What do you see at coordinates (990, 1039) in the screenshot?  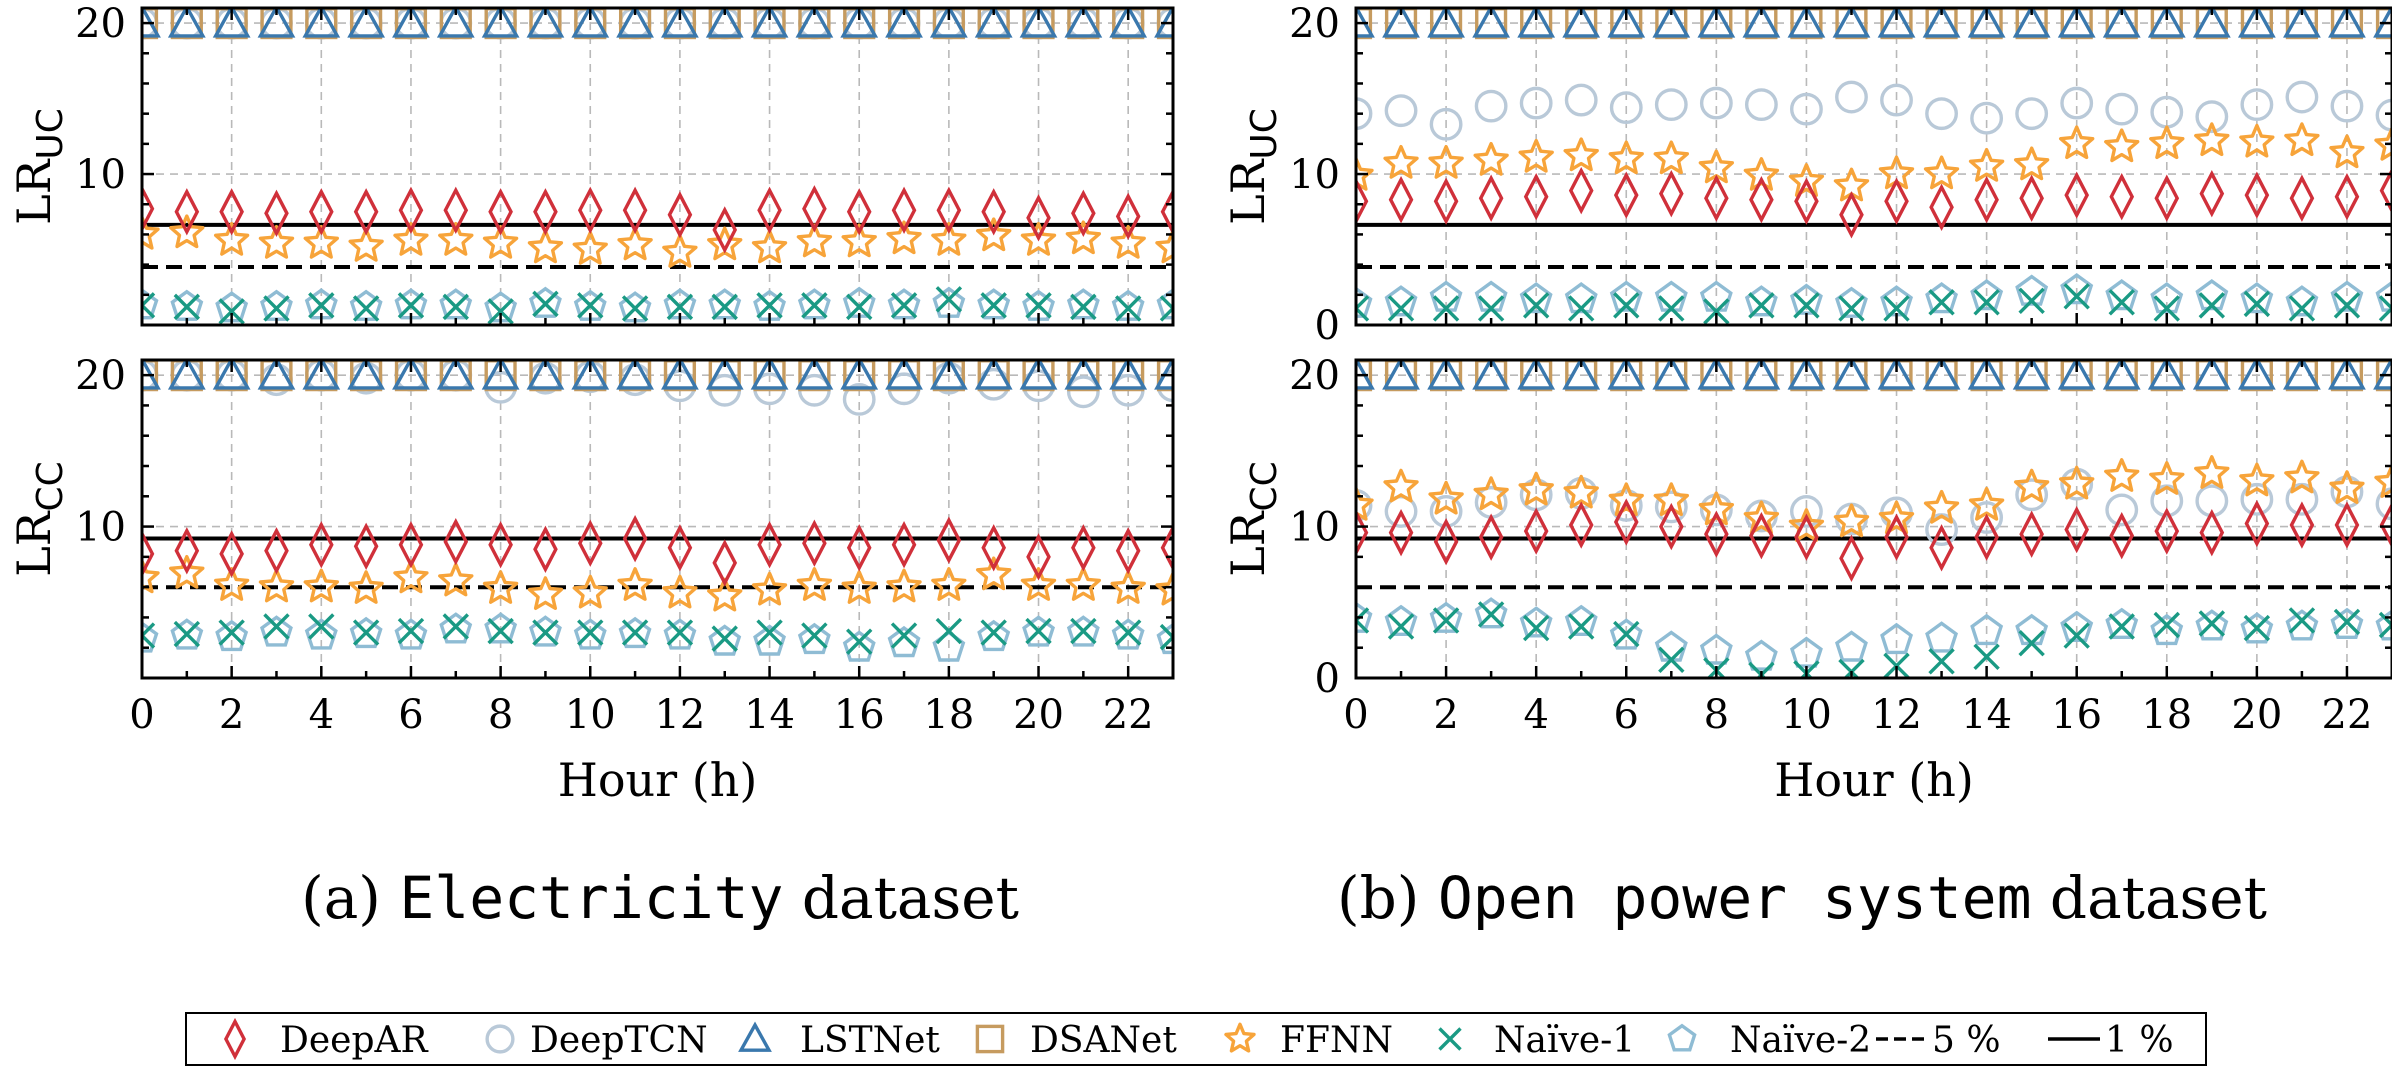 I see `legend-marker-DSANet` at bounding box center [990, 1039].